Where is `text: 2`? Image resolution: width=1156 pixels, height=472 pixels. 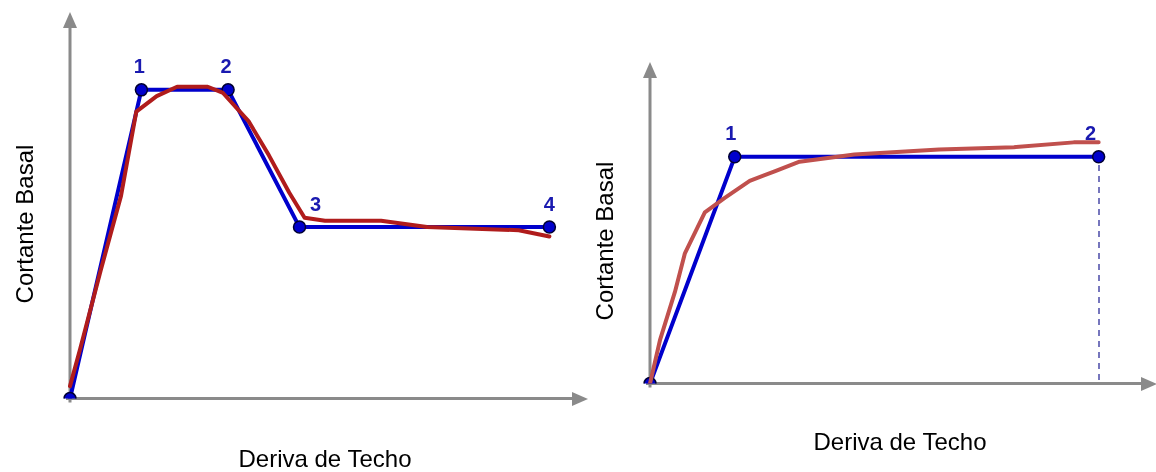
text: 2 is located at coordinates (226, 66).